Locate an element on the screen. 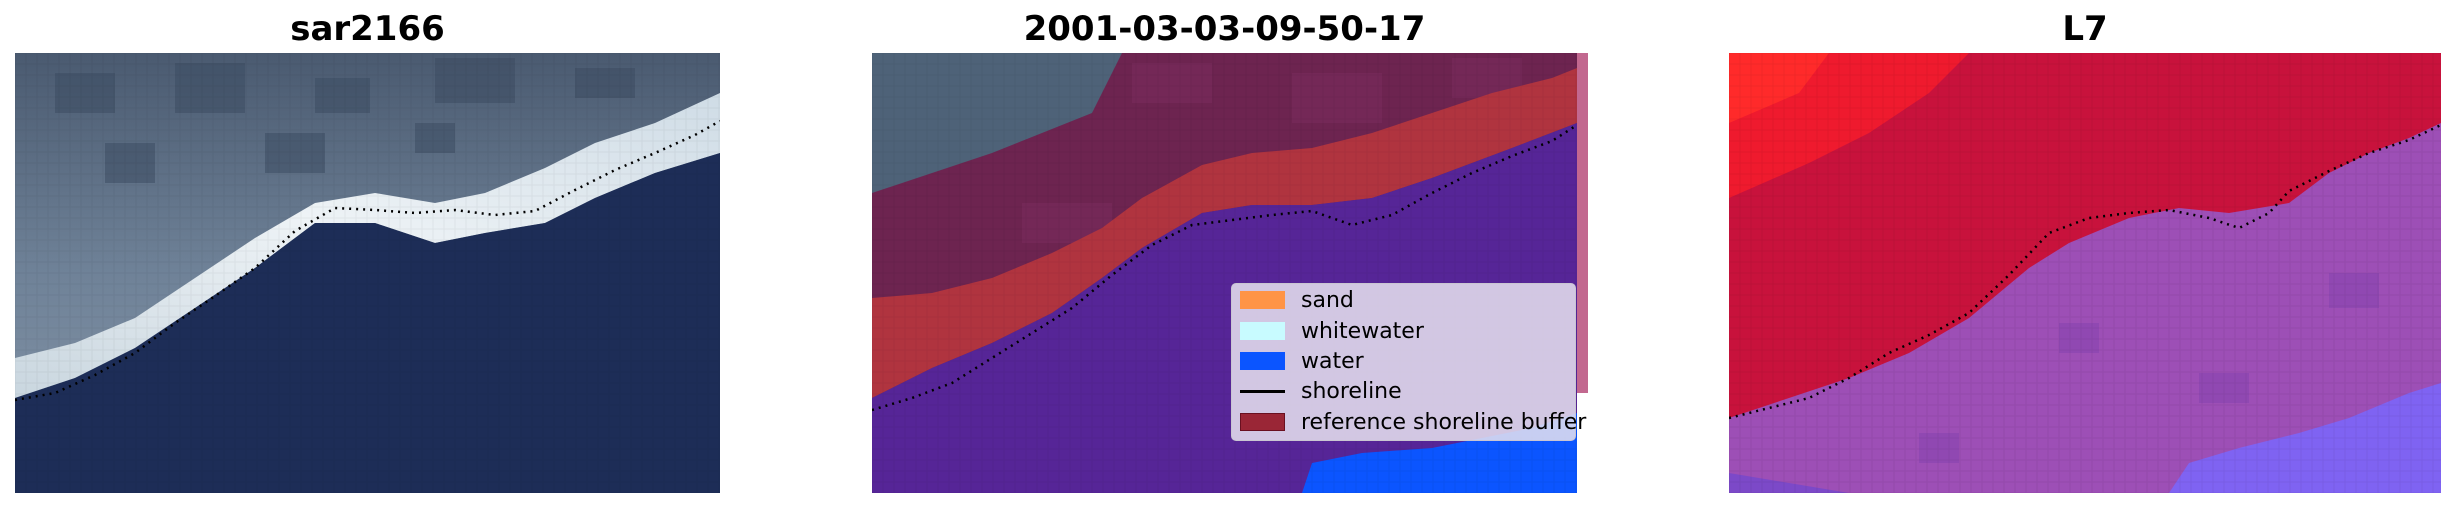 Image resolution: width=2460 pixels, height=508 pixels. panel-title-index: L7 is located at coordinates (2085, 29).